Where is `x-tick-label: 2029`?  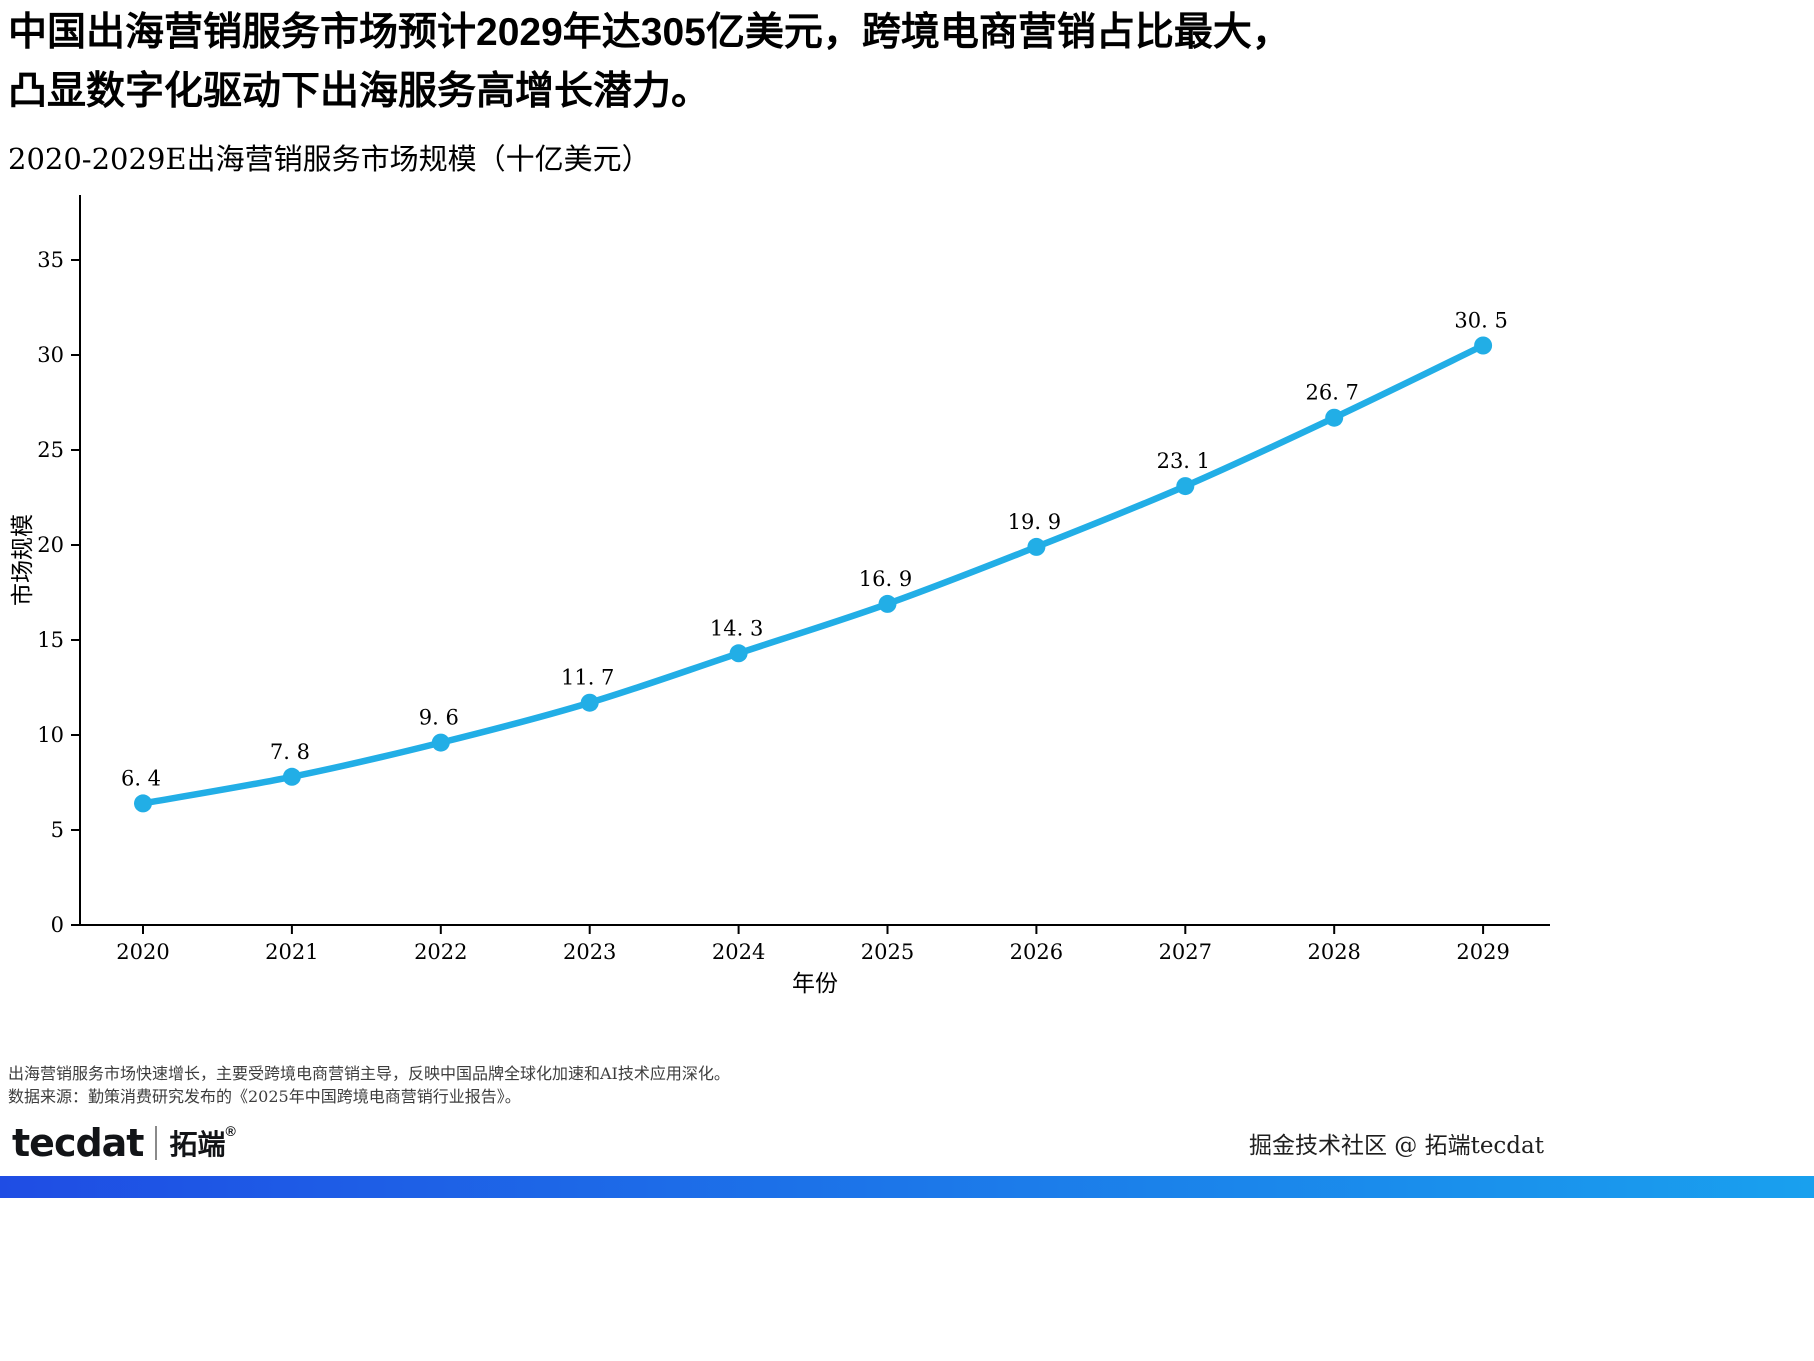
x-tick-label: 2029 is located at coordinates (1482, 952).